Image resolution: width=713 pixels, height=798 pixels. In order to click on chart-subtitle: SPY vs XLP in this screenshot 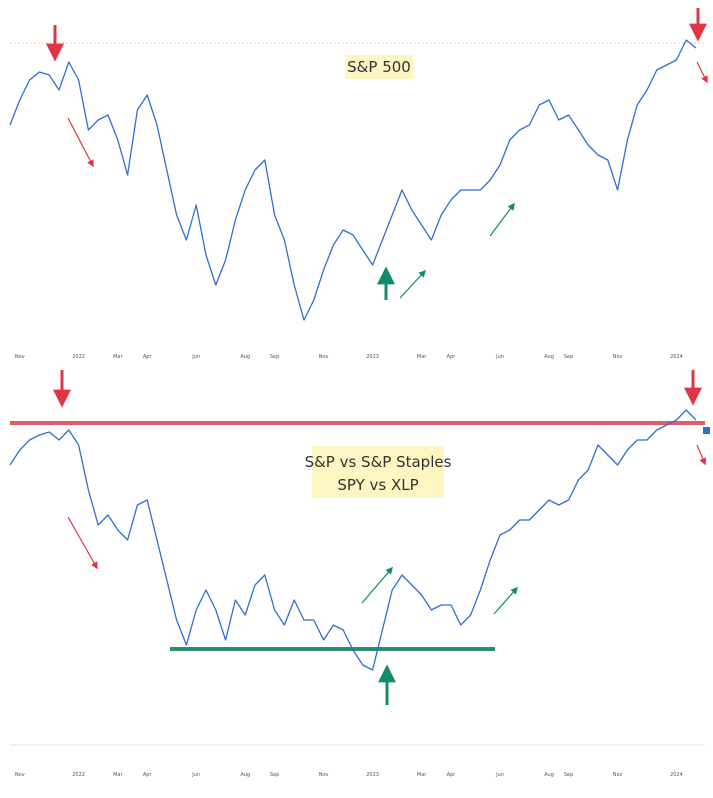, I will do `click(377, 485)`.